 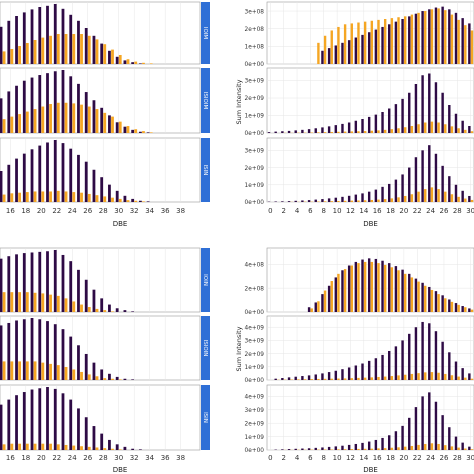 I want to click on x-axis-label: DBE, so click(x=370, y=224).